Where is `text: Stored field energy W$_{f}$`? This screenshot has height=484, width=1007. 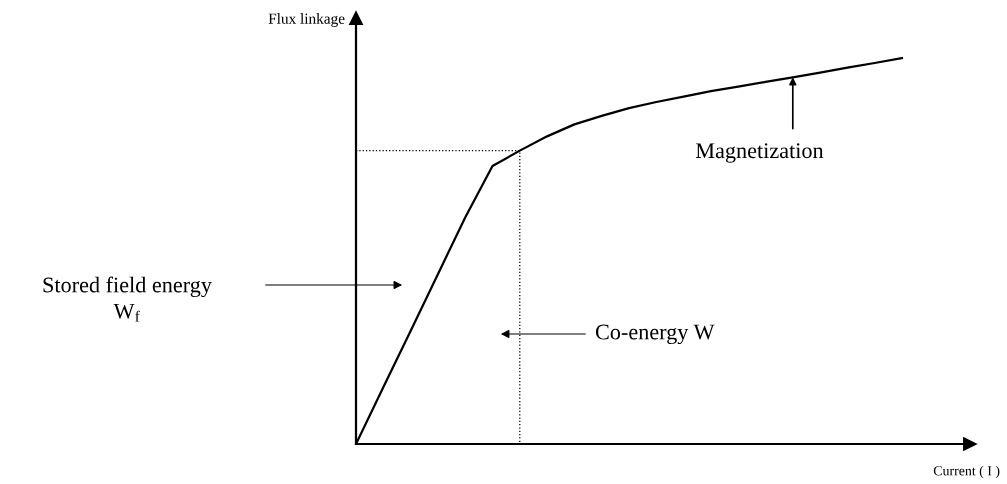
text: Stored field energy W$_{f}$ is located at coordinates (127, 299).